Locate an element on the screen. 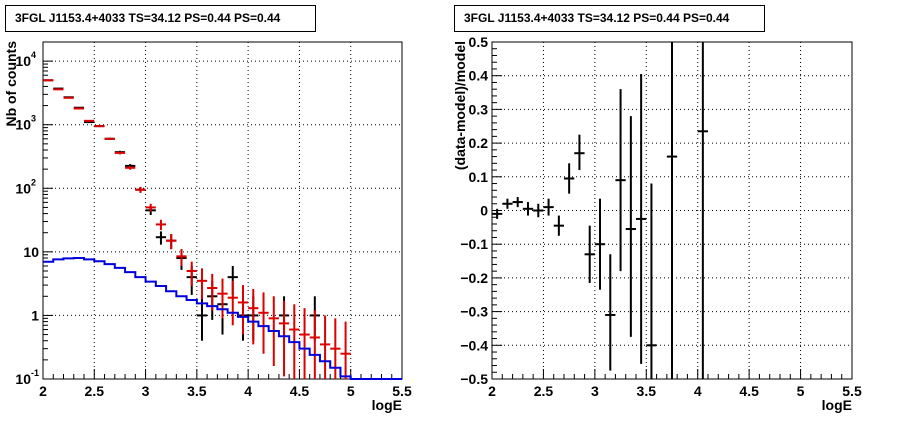 The height and width of the screenshot is (421, 898). right-y-tick-label: 0.5 is located at coordinates (479, 42).